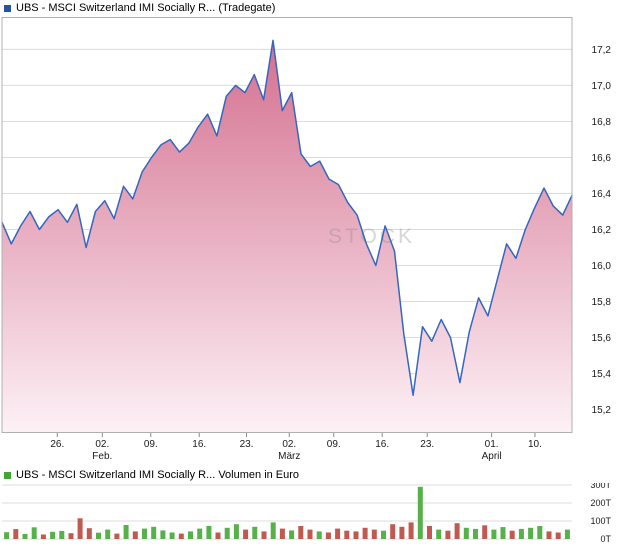  I want to click on svg-text: 100T, so click(600, 521).